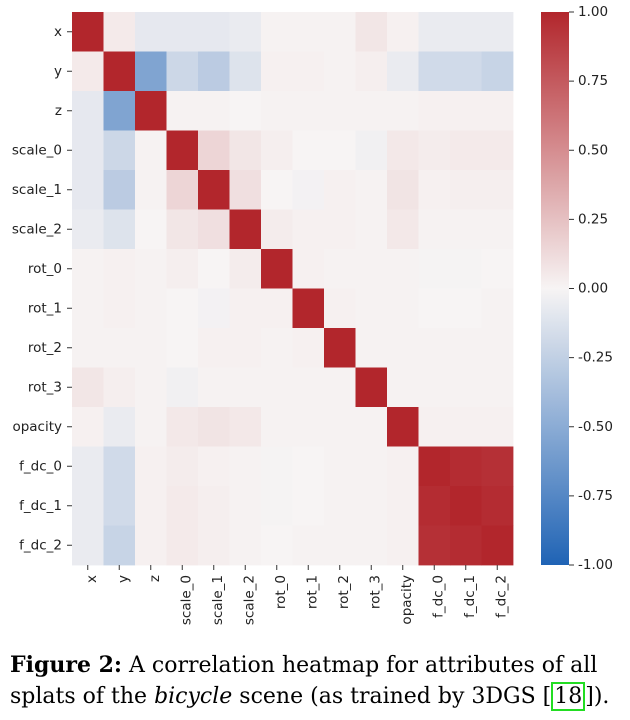 This screenshot has width=630, height=720. Describe the element at coordinates (119, 111) in the screenshot. I see `heatmap-cell-z-y` at that location.